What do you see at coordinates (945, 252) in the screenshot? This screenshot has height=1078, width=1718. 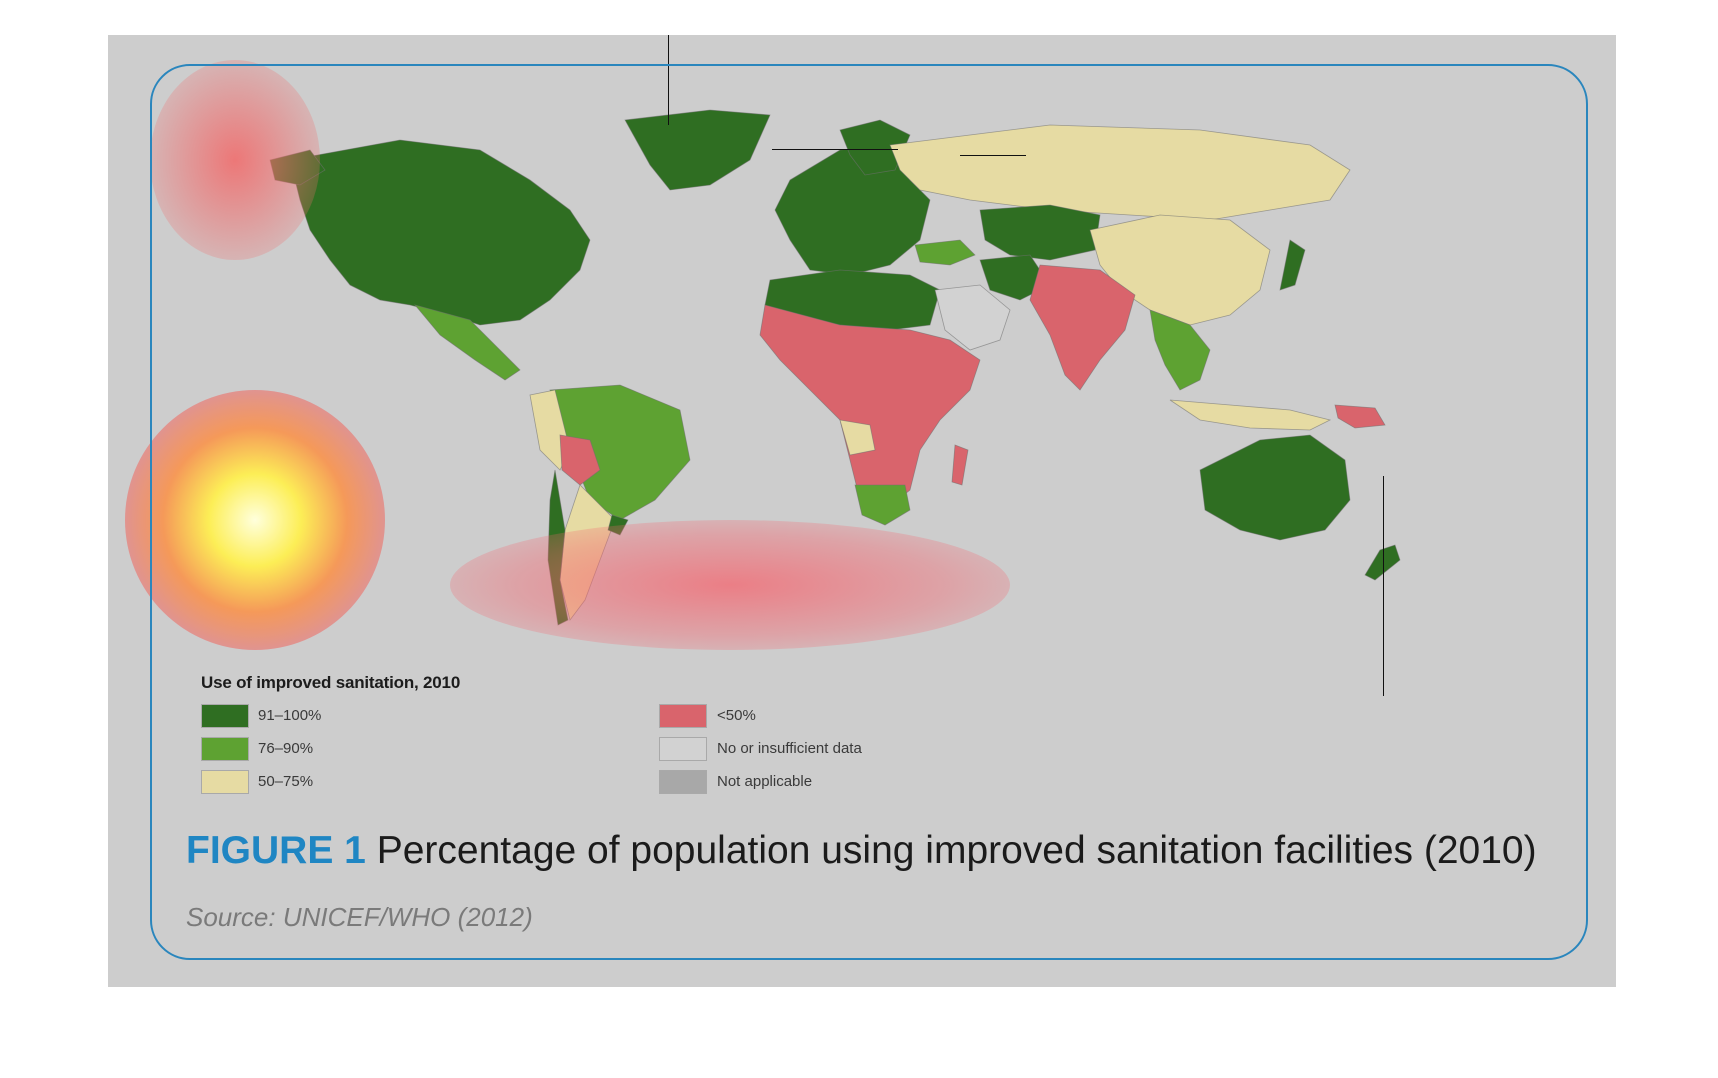 I see `region-turkey` at bounding box center [945, 252].